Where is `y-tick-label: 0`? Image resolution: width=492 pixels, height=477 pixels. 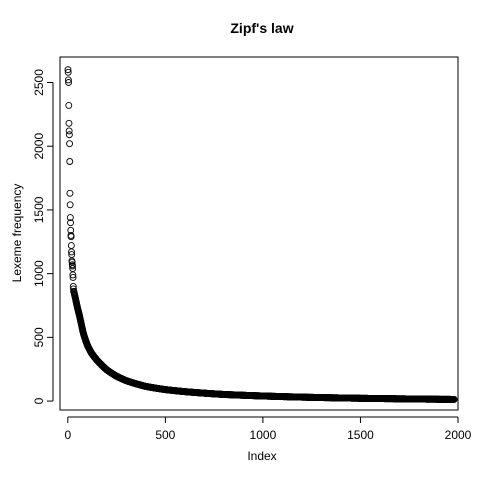 y-tick-label: 0 is located at coordinates (39, 400).